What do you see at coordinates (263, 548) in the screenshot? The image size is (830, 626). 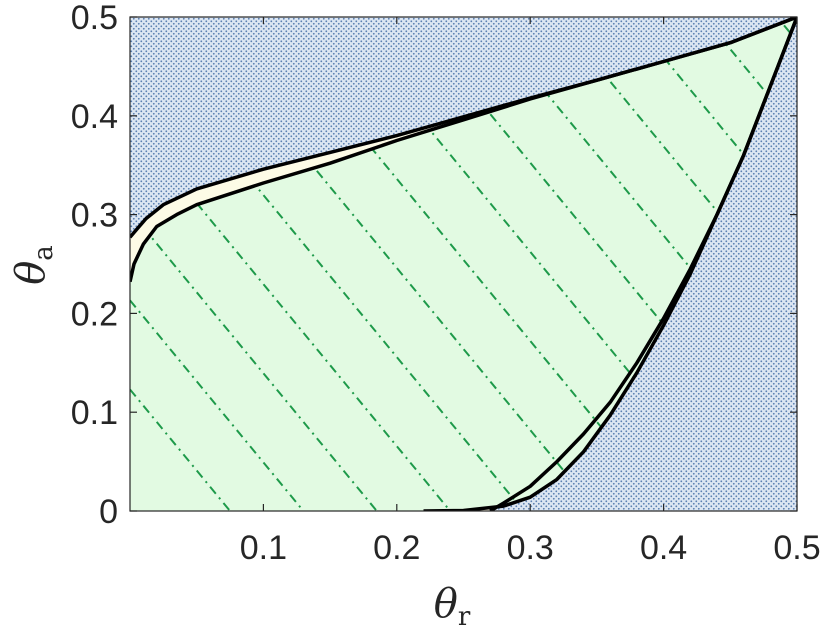 I see `x-tick-label: 0.1` at bounding box center [263, 548].